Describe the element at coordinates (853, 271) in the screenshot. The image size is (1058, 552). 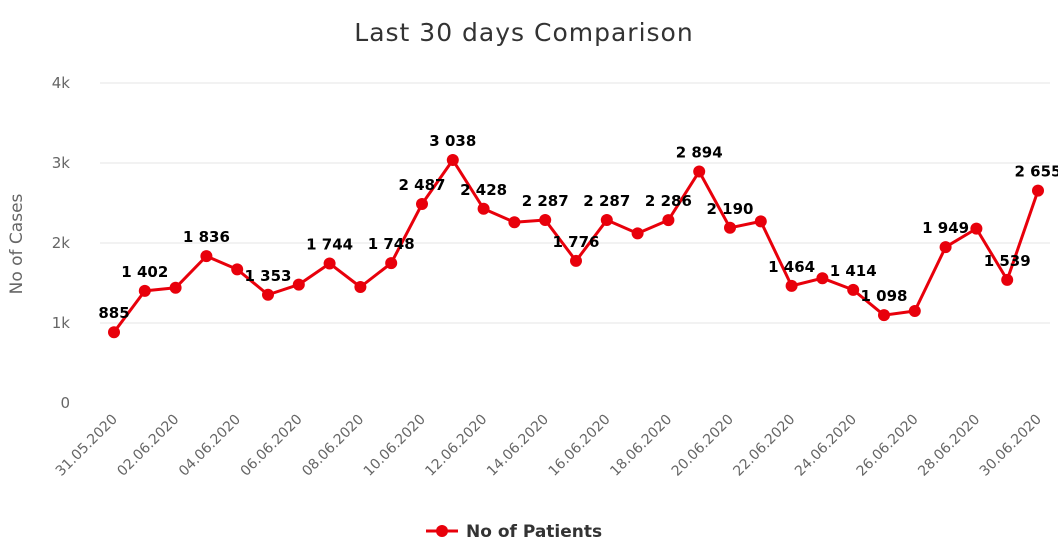
I see `data-label: 1 414` at that location.